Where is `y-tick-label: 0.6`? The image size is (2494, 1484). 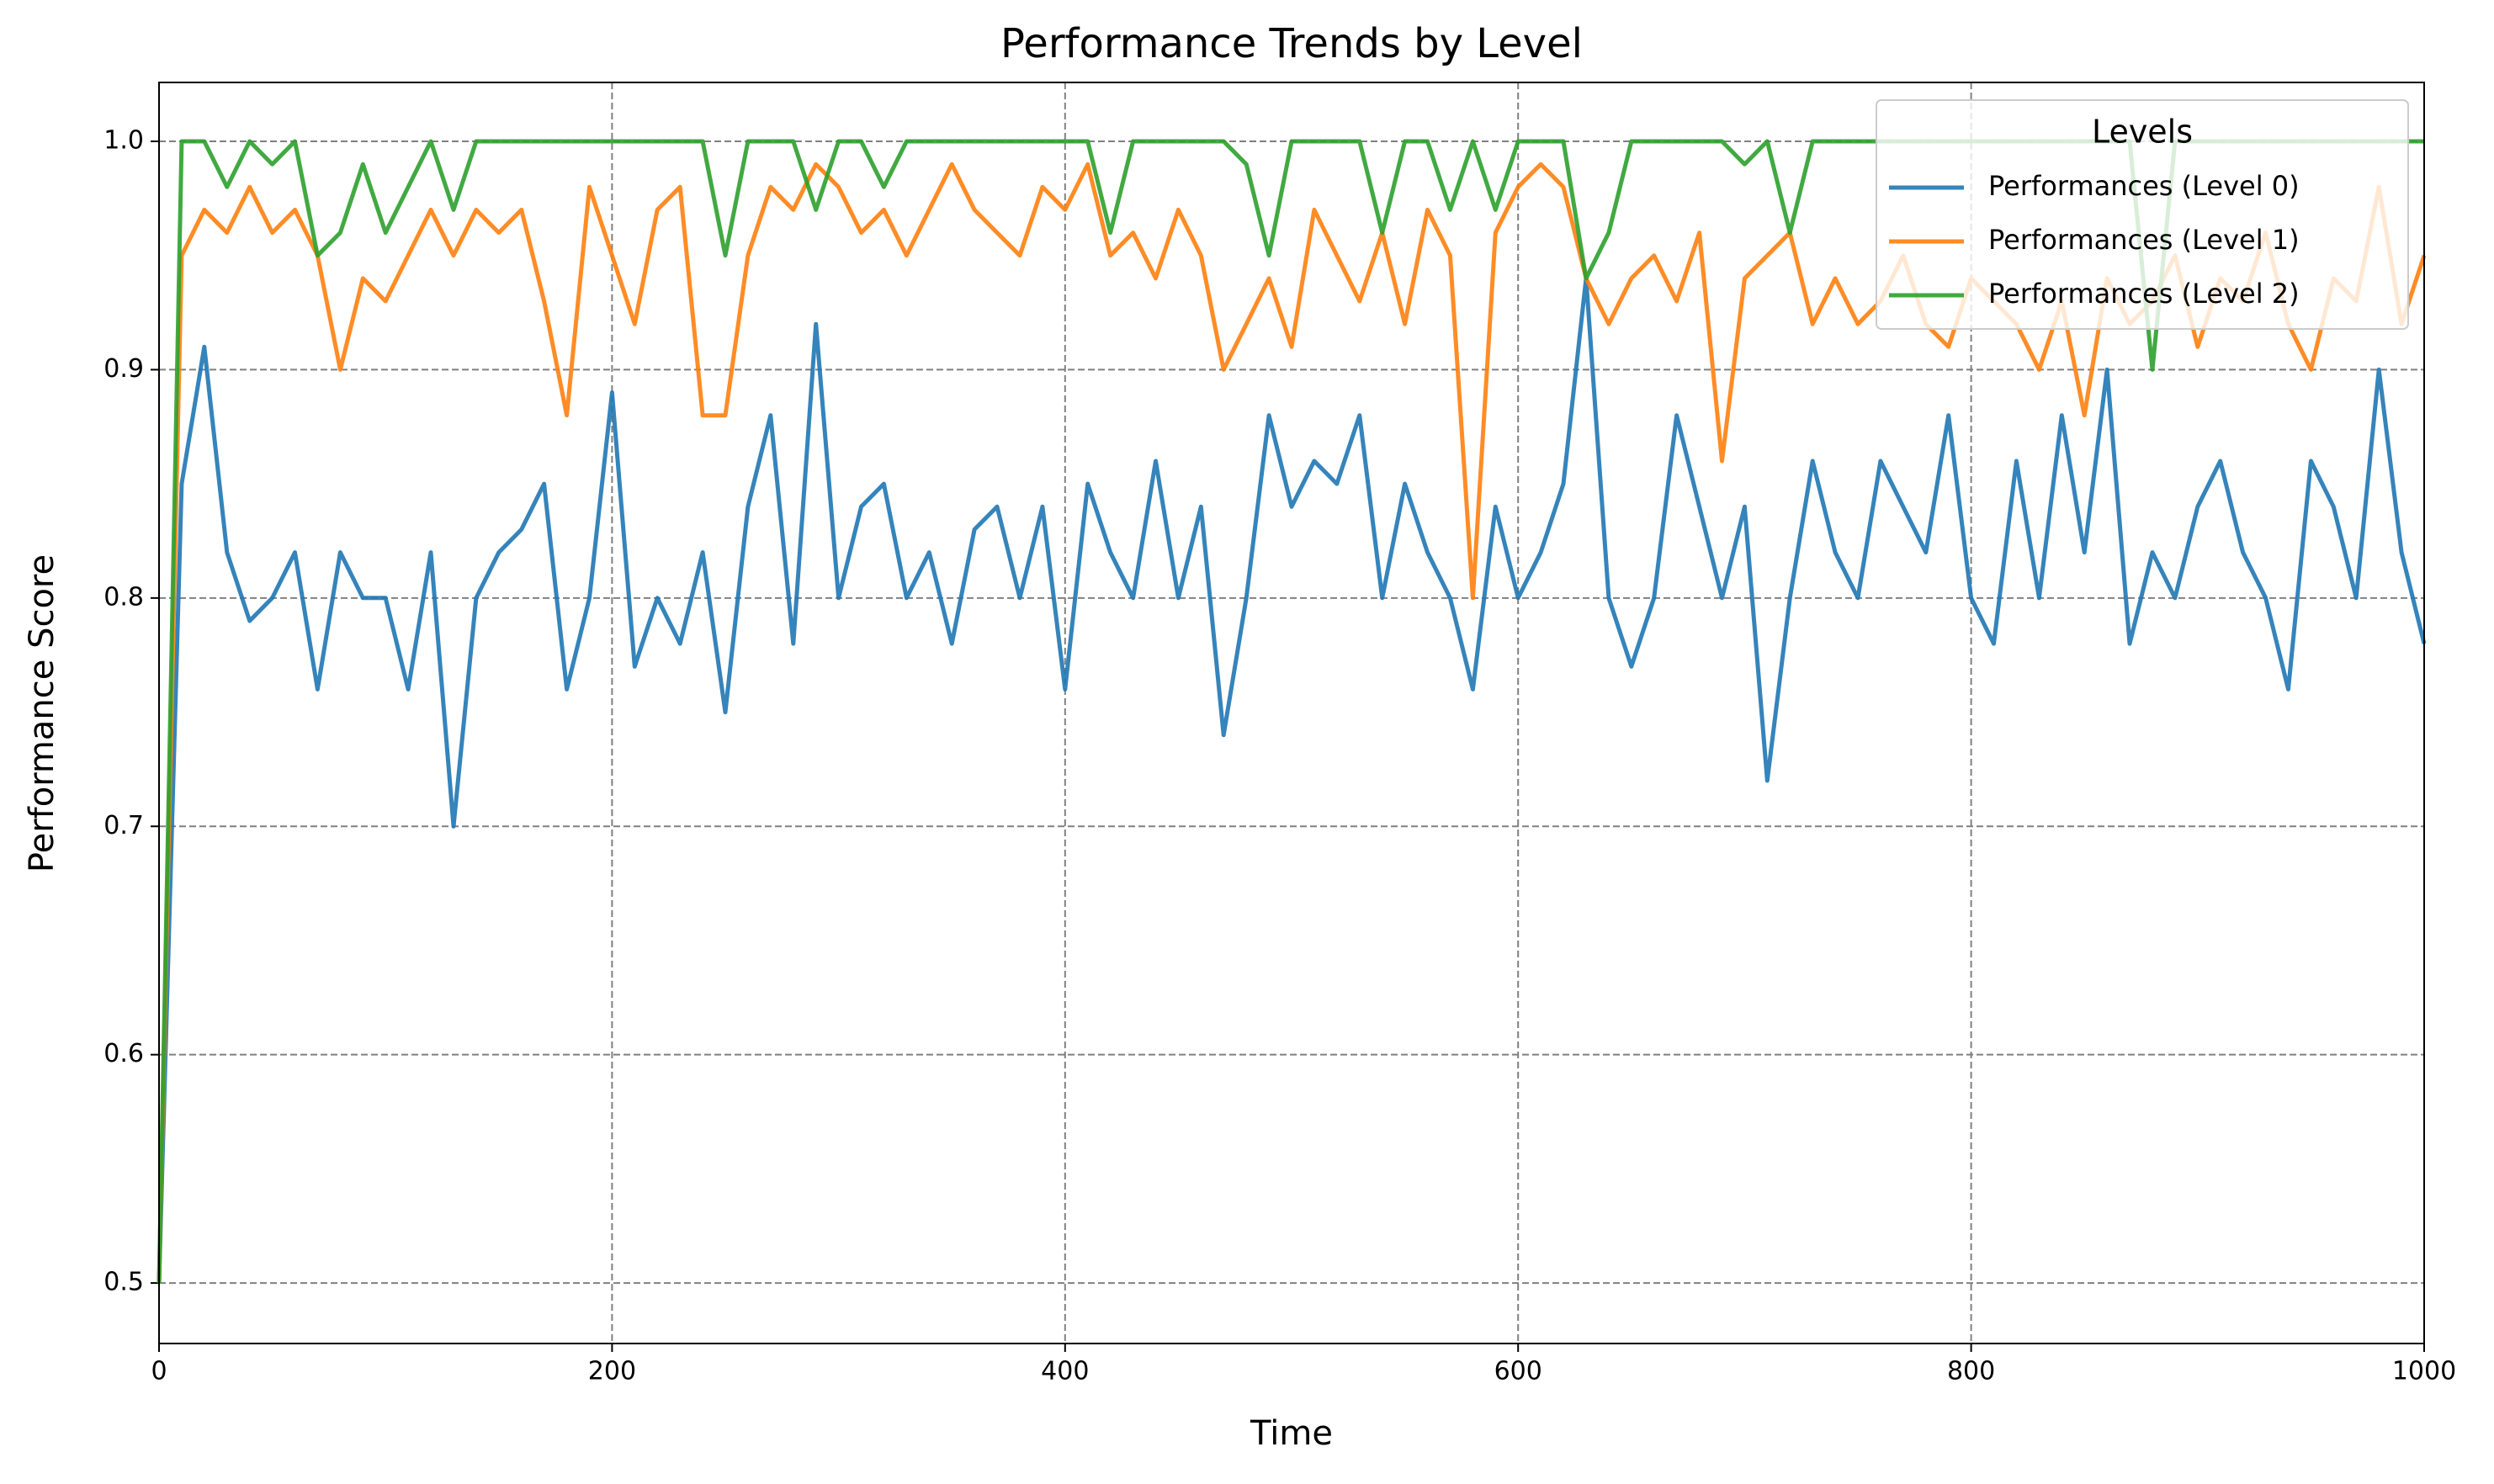
y-tick-label: 0.6 is located at coordinates (123, 1053).